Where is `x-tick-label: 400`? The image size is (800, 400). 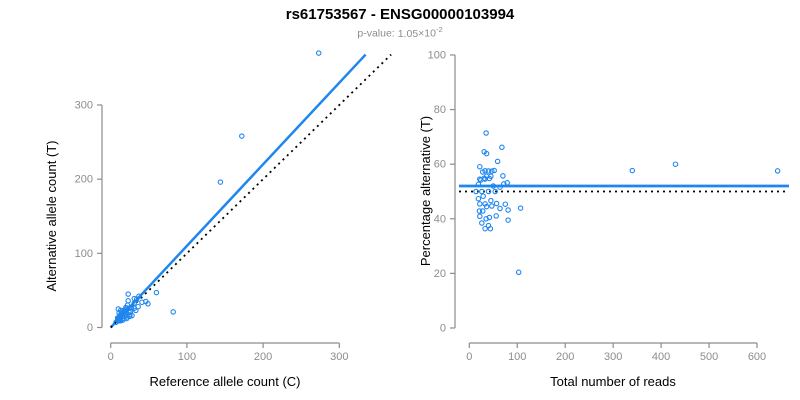
x-tick-label: 400 is located at coordinates (661, 357).